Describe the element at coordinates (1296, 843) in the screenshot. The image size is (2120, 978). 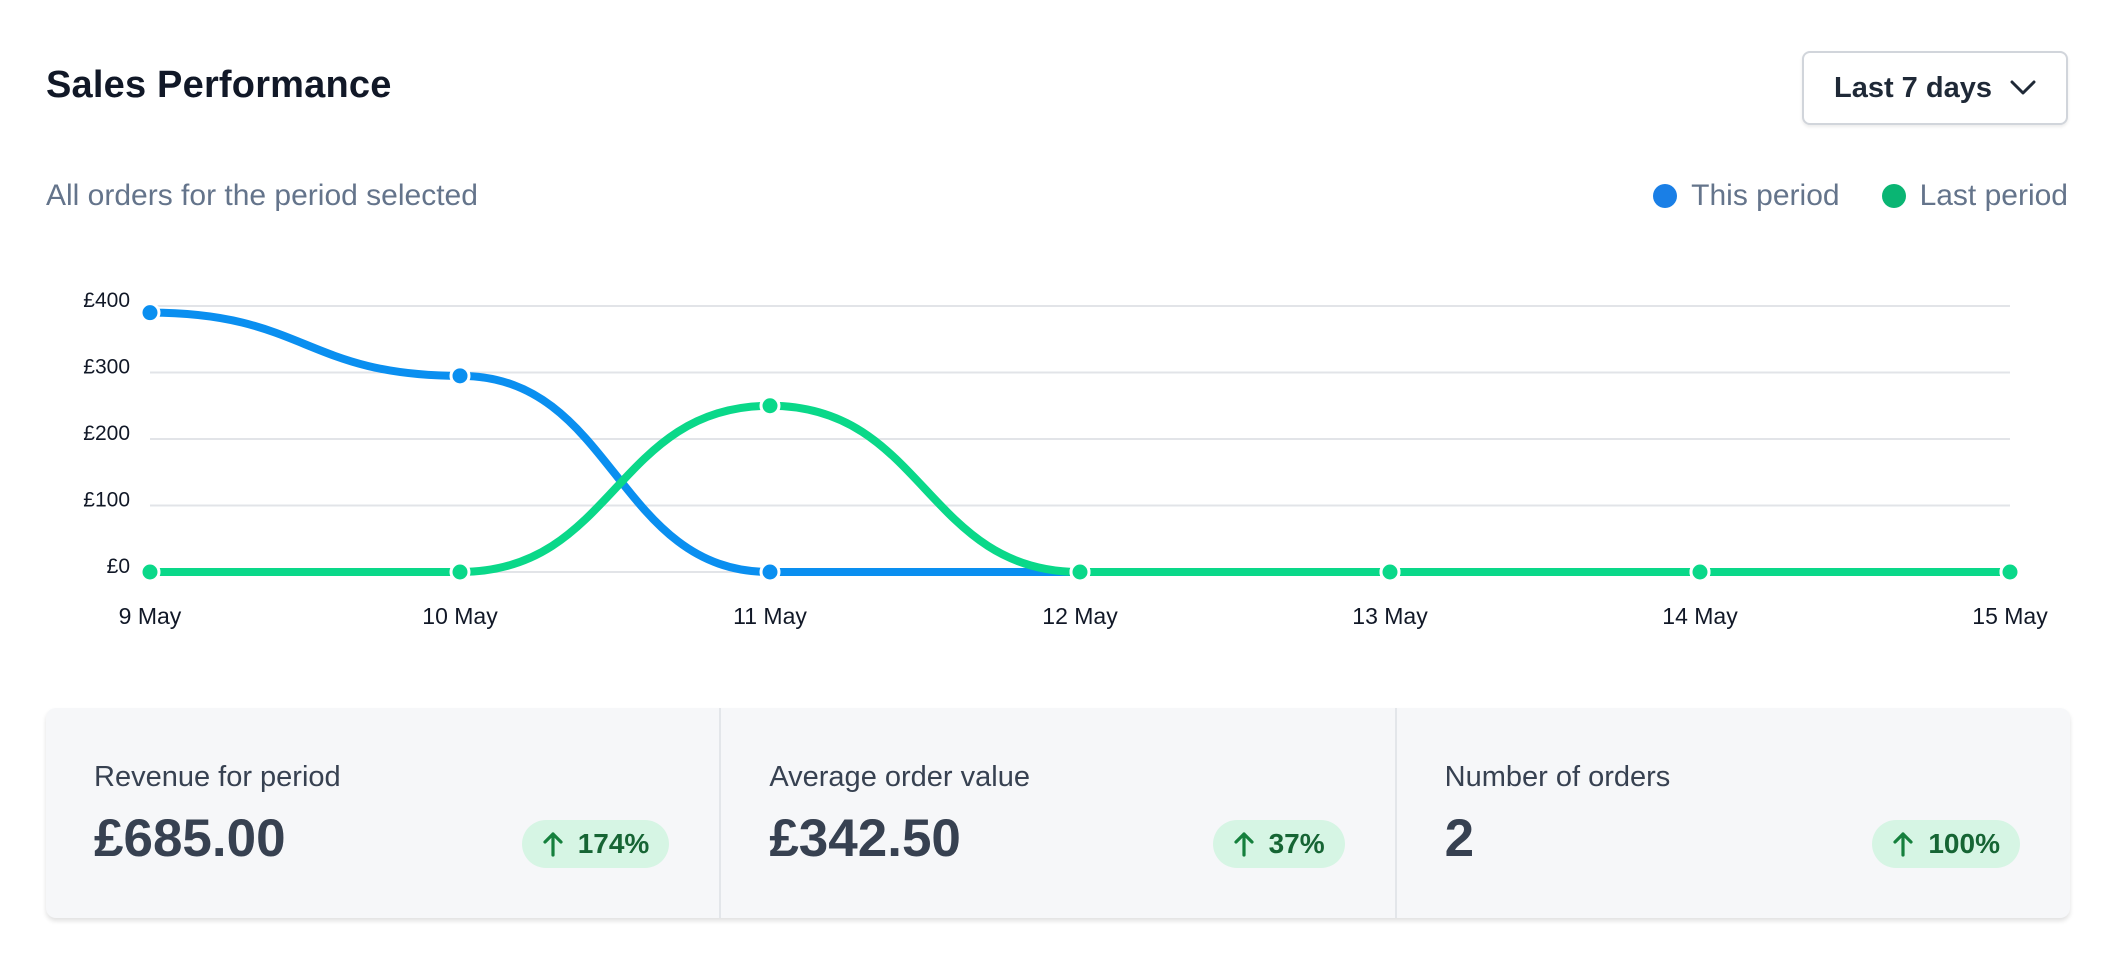
I see `change-value: 37%` at that location.